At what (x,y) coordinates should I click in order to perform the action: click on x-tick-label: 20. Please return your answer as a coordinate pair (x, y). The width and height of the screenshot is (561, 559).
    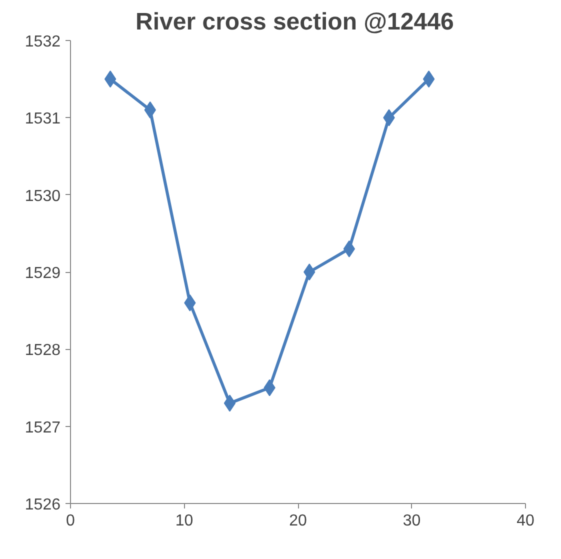
    Looking at the image, I should click on (298, 521).